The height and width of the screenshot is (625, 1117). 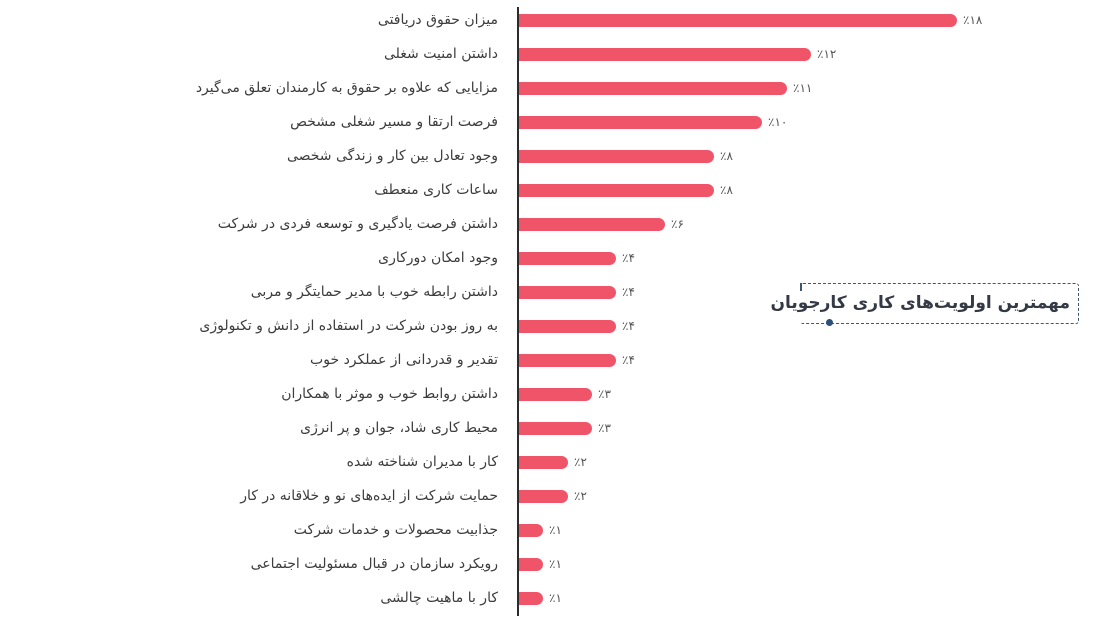 I want to click on category-label: وجود امکان دورکاری, so click(x=438, y=258).